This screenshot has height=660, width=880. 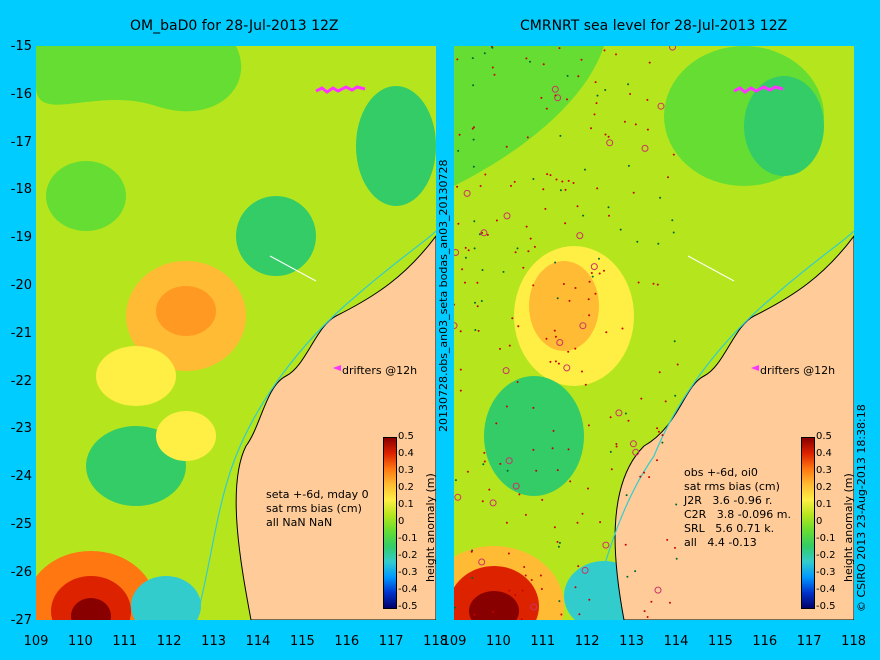 I want to click on colorbar-tick: -0.3, so click(x=826, y=572).